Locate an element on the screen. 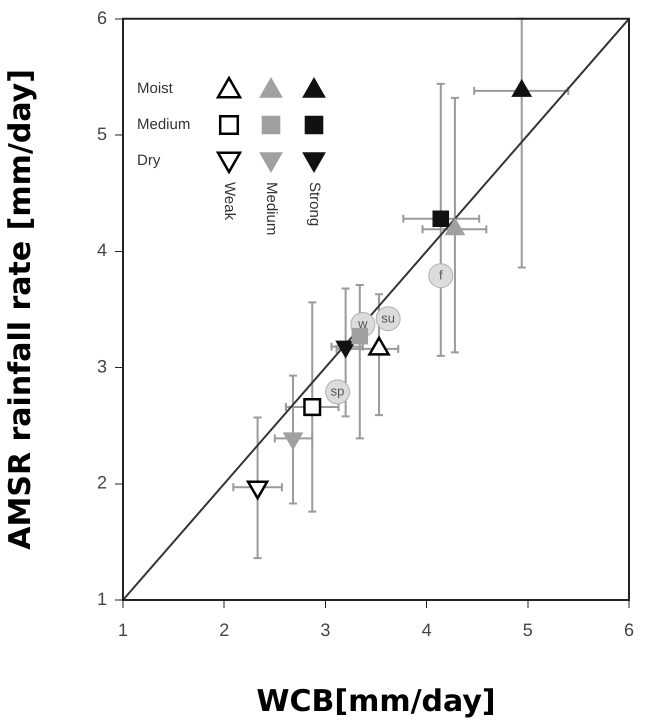 The height and width of the screenshot is (725, 646). y-tick-label: 1 is located at coordinates (101, 598).